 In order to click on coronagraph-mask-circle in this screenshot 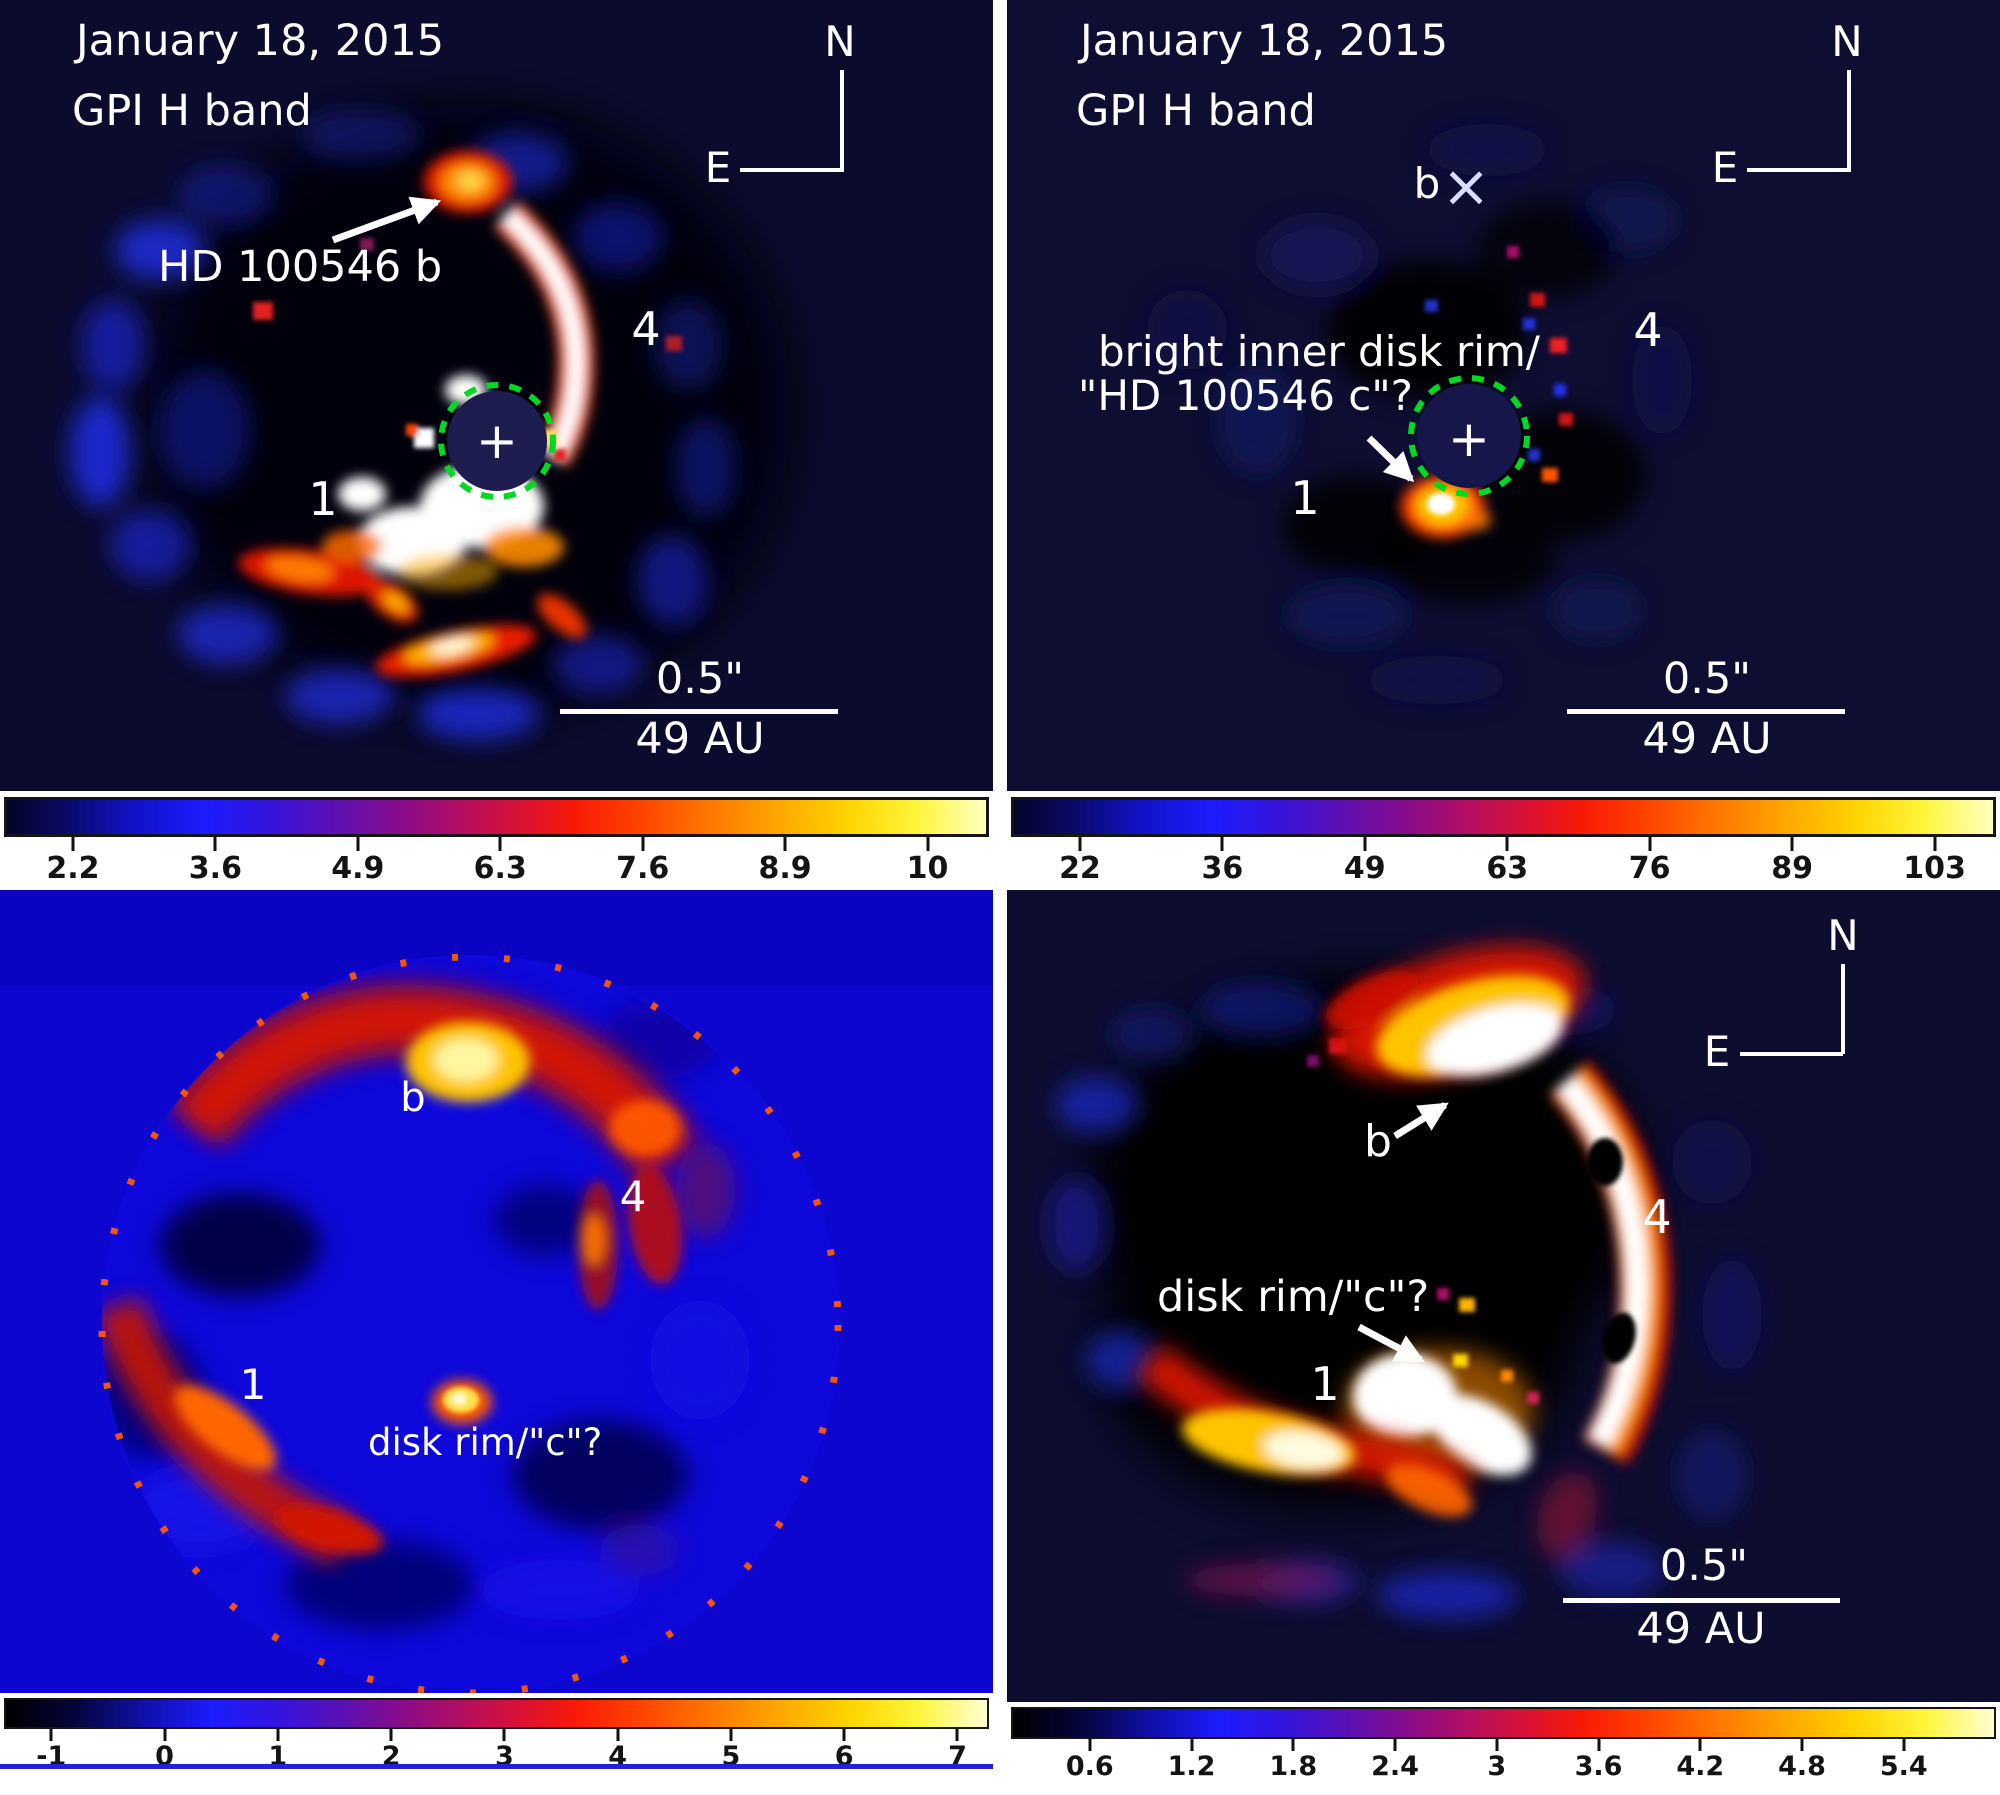, I will do `click(497, 441)`.